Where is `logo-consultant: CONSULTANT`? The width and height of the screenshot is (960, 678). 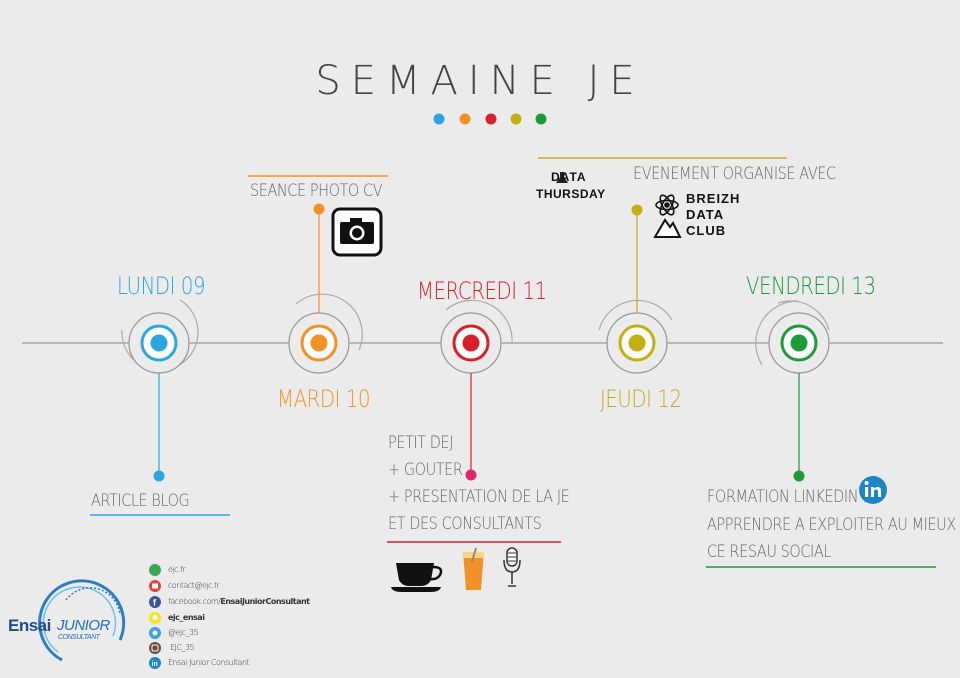
logo-consultant: CONSULTANT is located at coordinates (79, 637).